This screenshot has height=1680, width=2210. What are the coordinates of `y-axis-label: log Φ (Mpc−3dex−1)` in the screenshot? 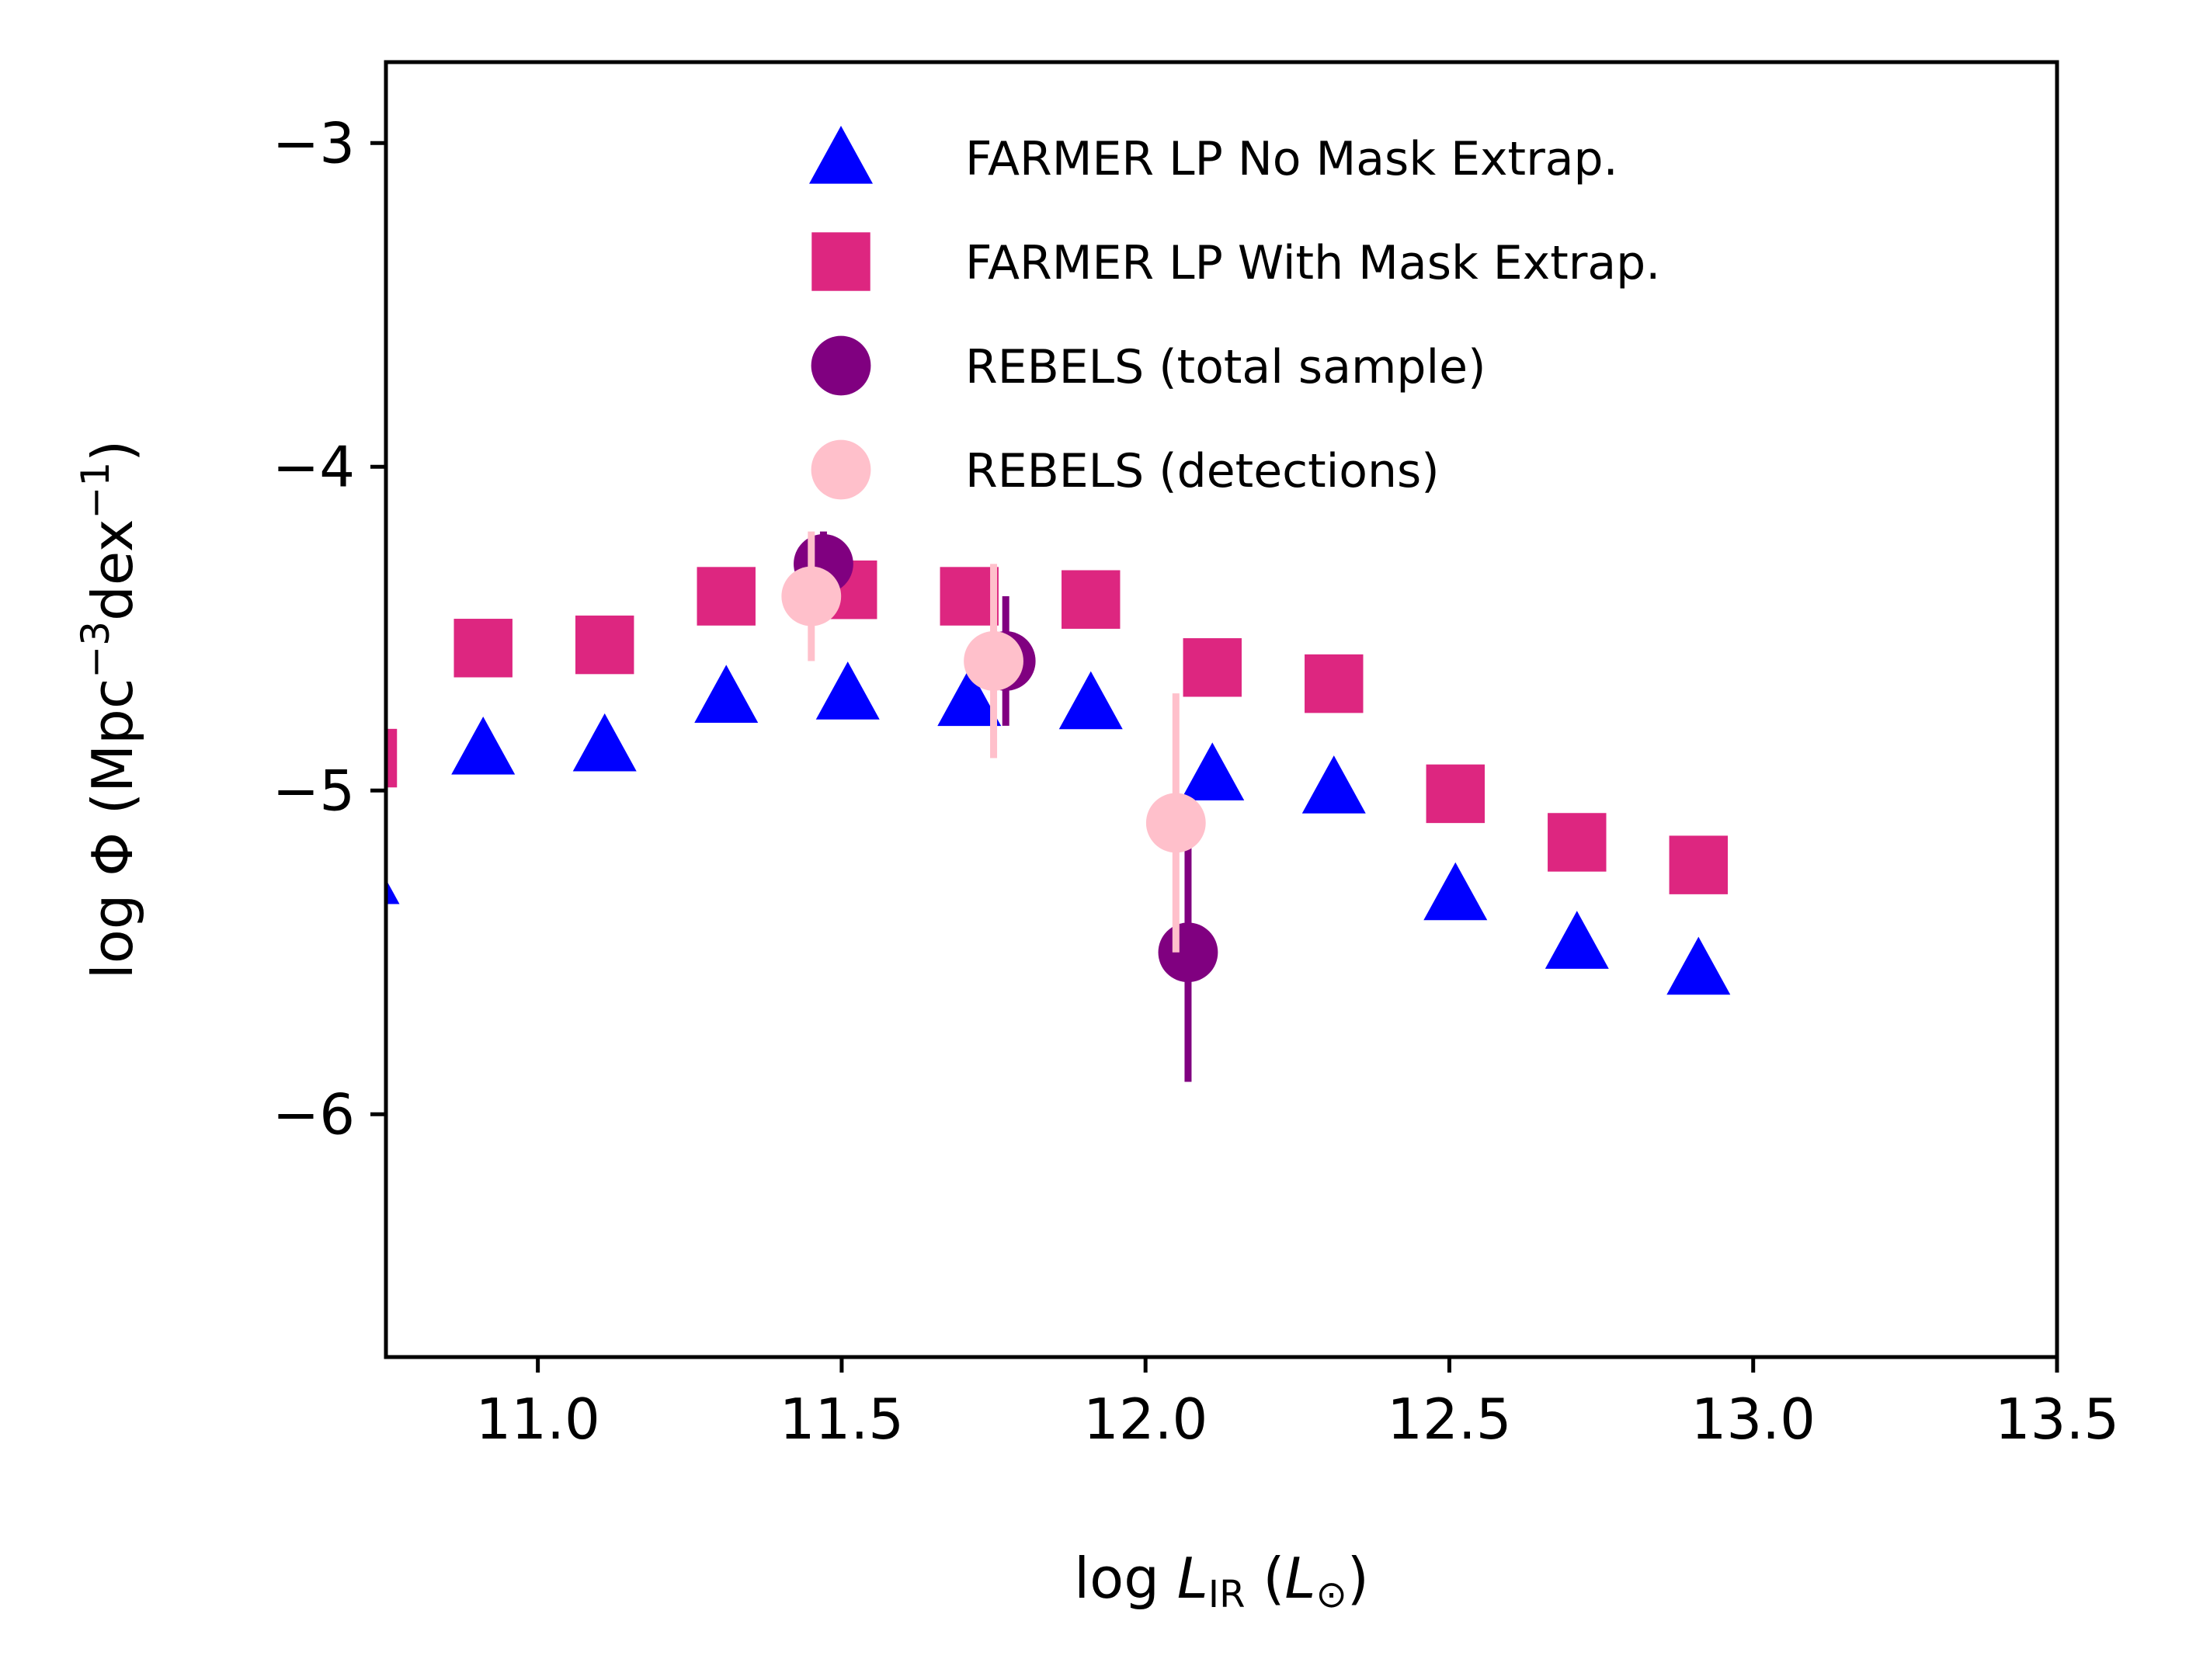 It's located at (109, 710).